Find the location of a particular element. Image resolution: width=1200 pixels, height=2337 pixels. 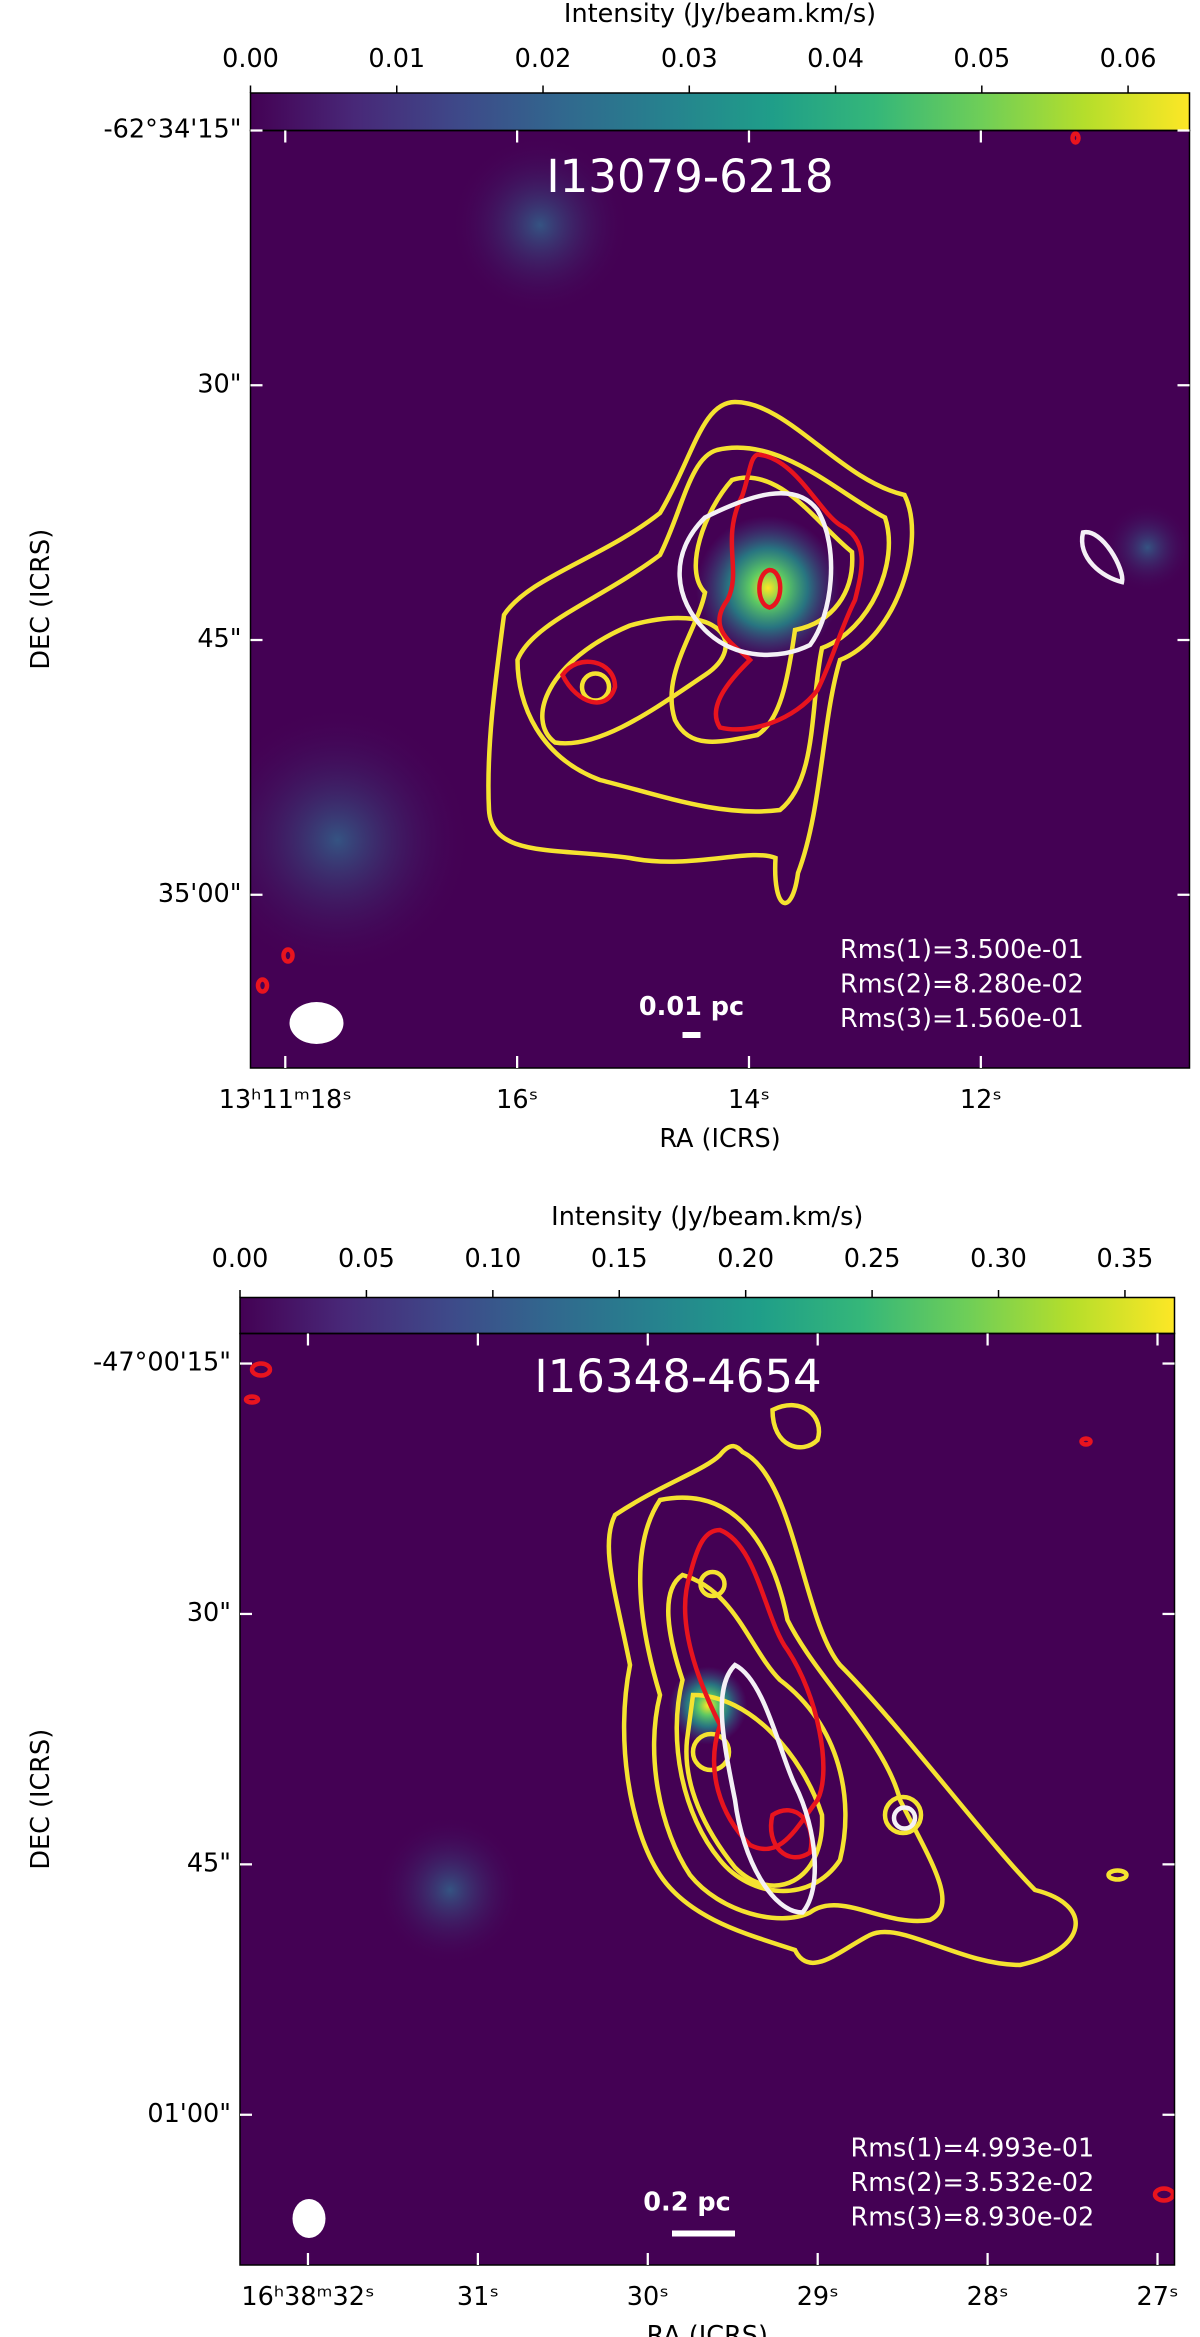

x-tick-label: 14ˢ is located at coordinates (749, 1100).